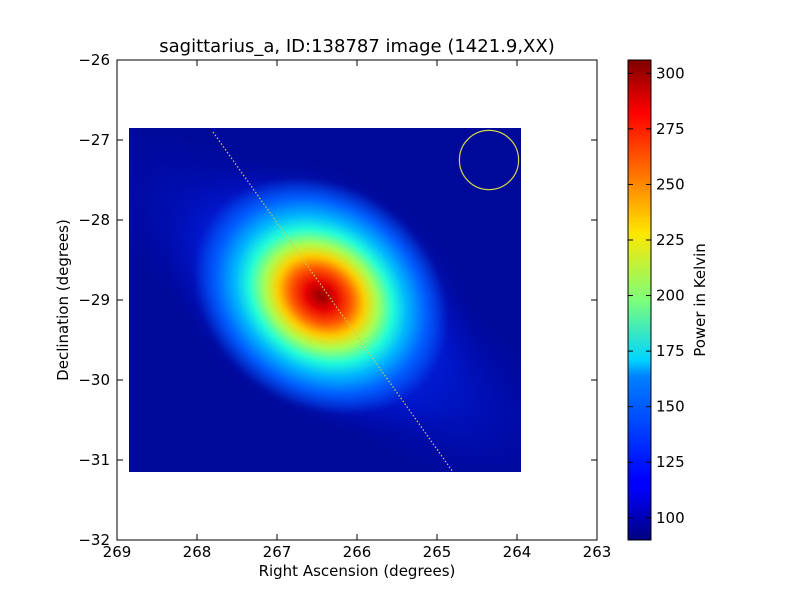  What do you see at coordinates (639, 300) in the screenshot?
I see `colorbar` at bounding box center [639, 300].